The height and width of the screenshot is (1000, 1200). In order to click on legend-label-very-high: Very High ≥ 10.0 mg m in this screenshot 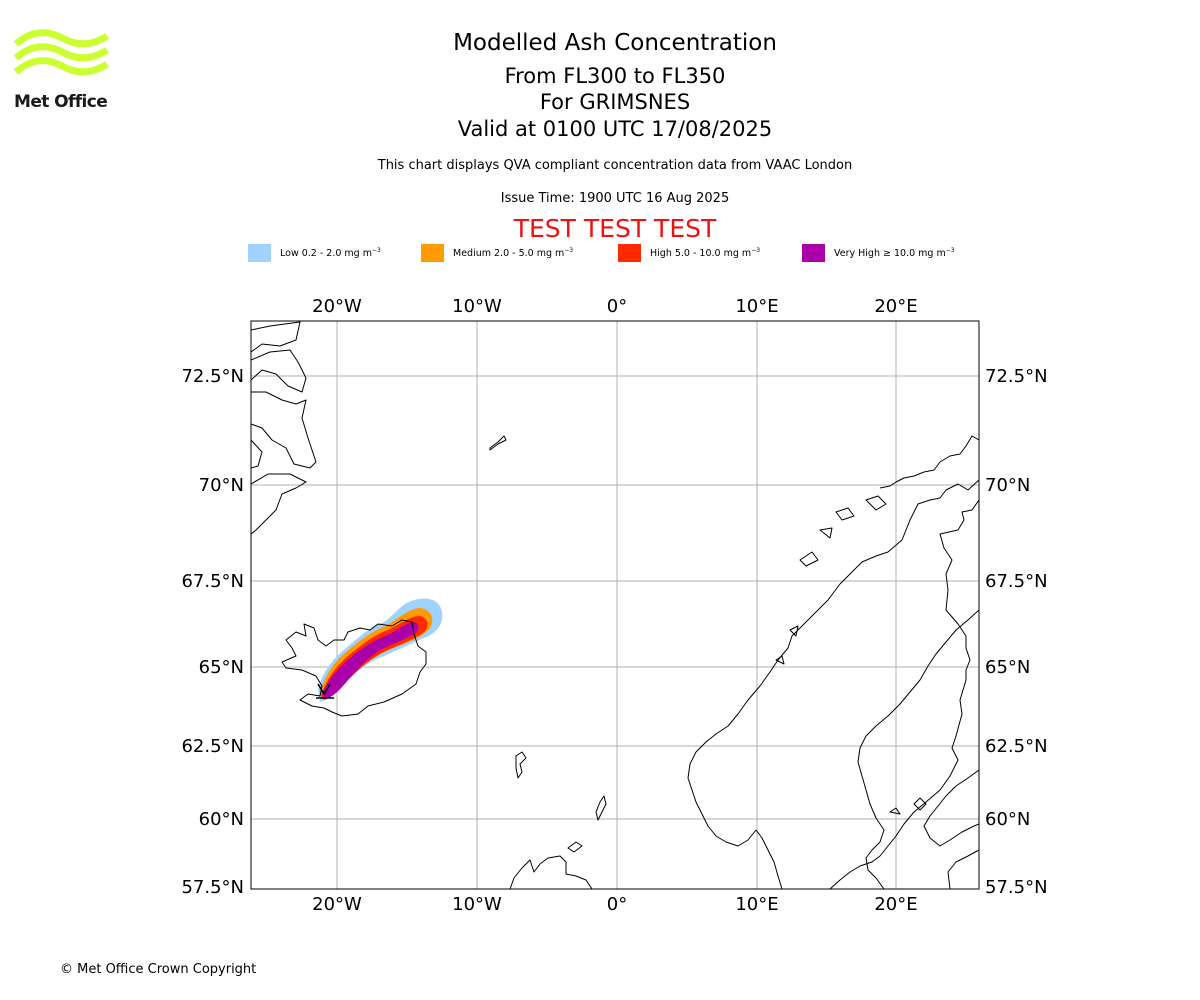, I will do `click(890, 254)`.